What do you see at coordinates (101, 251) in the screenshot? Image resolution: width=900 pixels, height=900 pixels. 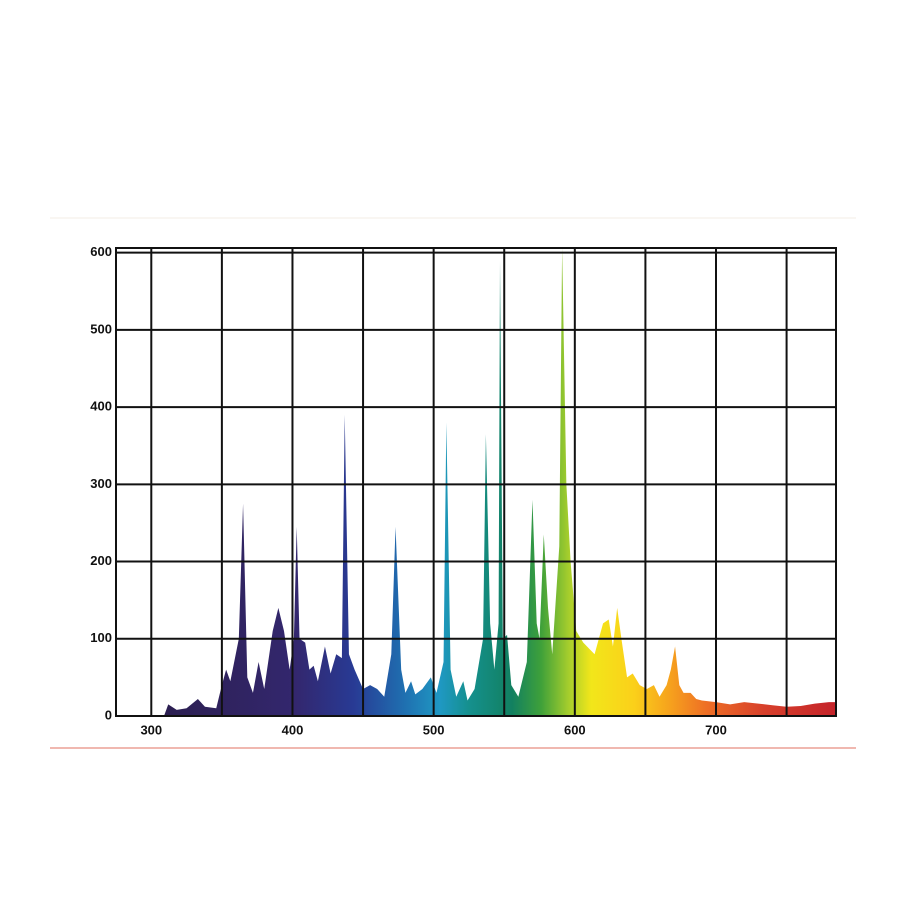 I see `y-tick-label: 600` at bounding box center [101, 251].